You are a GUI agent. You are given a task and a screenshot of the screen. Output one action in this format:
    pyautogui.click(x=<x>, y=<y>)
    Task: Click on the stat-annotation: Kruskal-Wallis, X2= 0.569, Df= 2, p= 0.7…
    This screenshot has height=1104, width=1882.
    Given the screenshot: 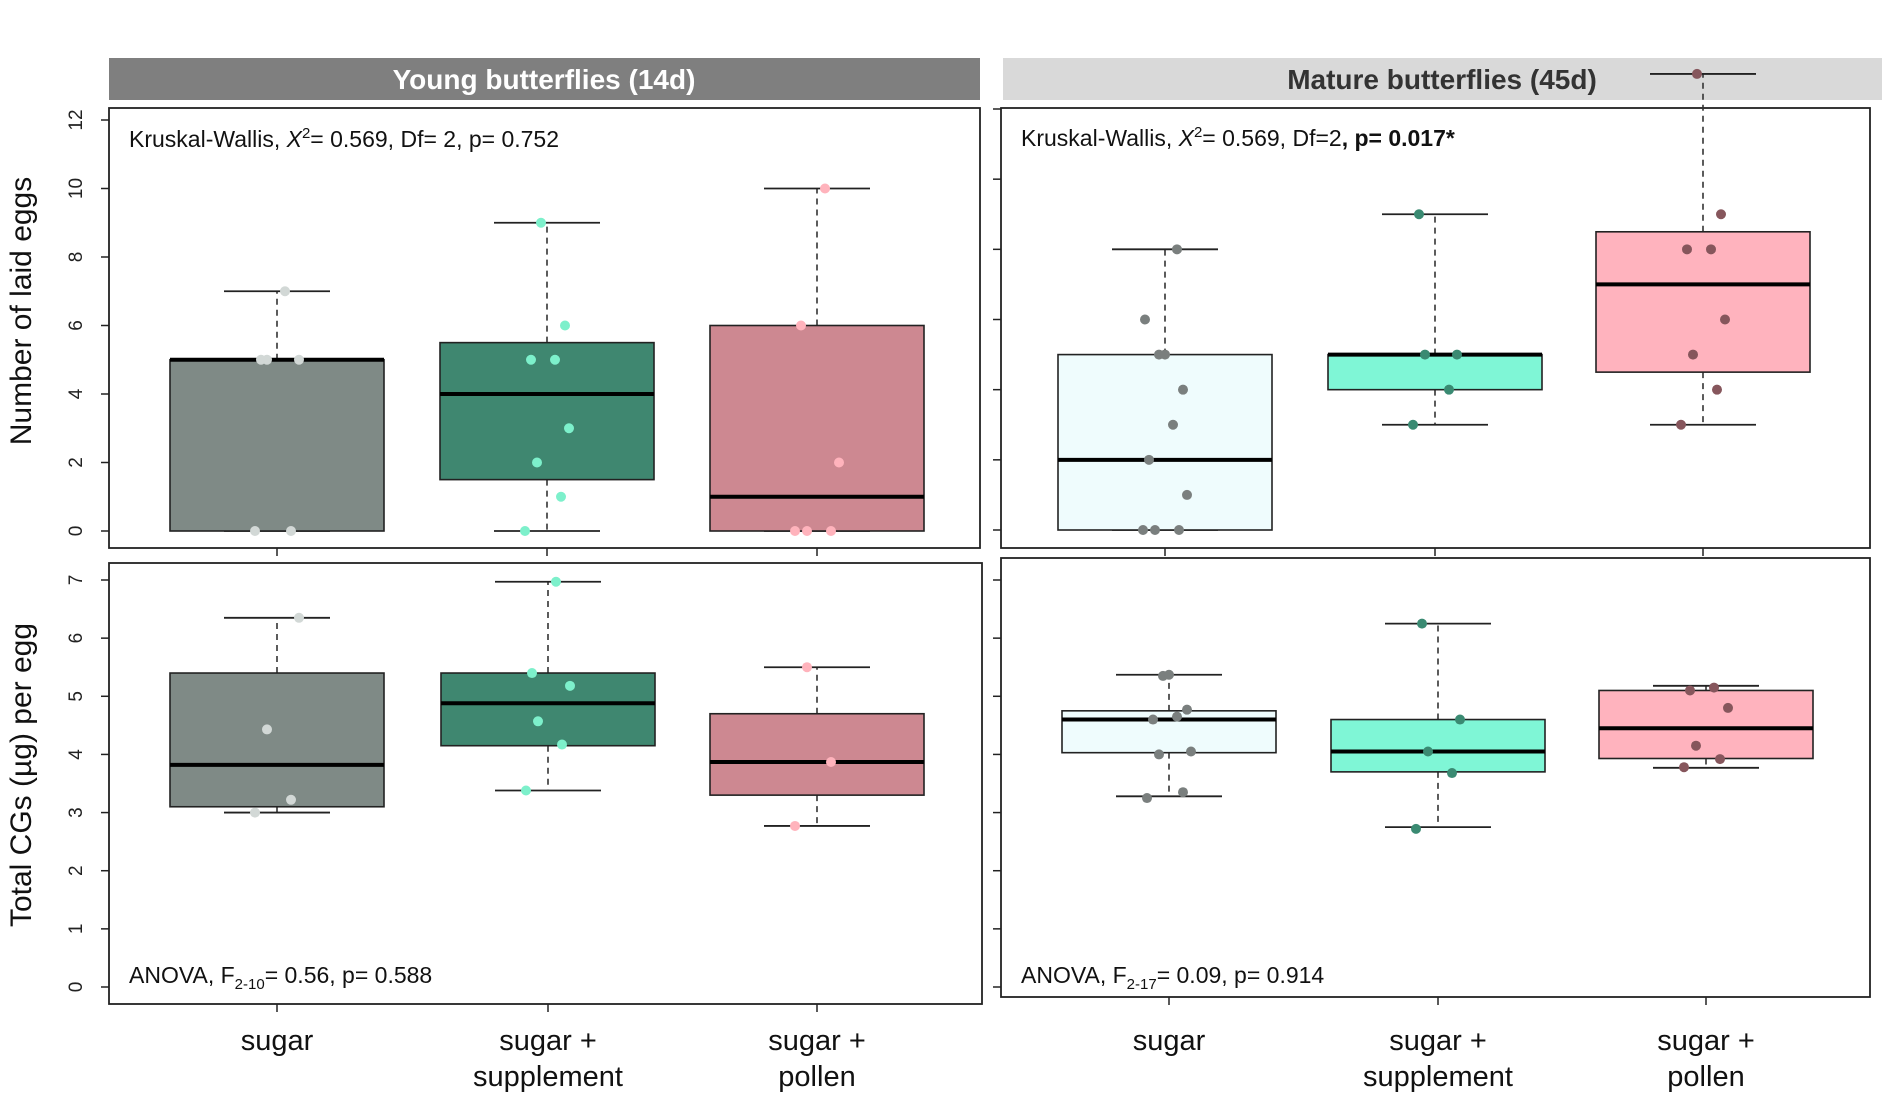 What is the action you would take?
    pyautogui.click(x=344, y=138)
    